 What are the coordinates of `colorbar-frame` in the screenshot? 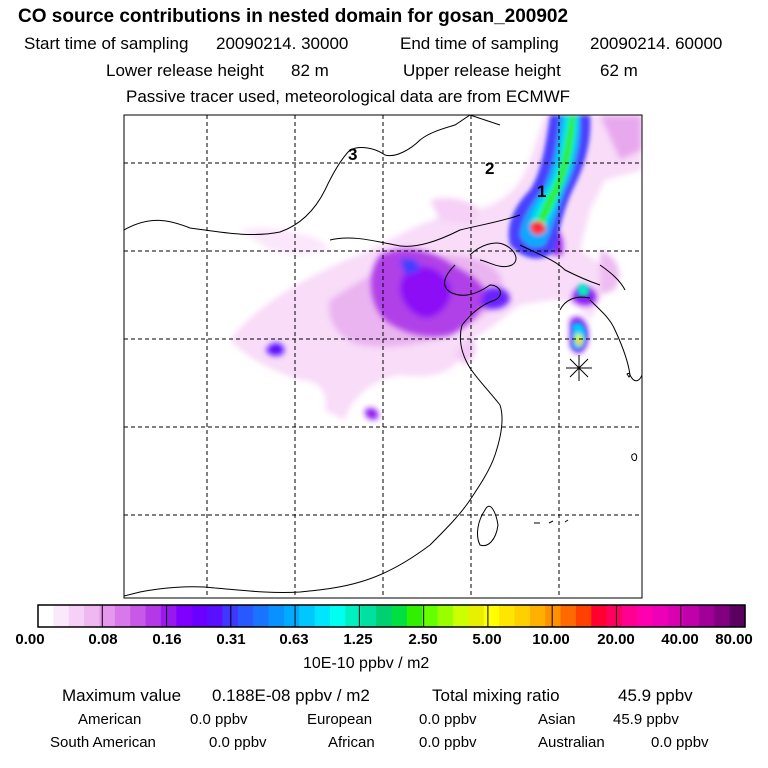 It's located at (391, 616).